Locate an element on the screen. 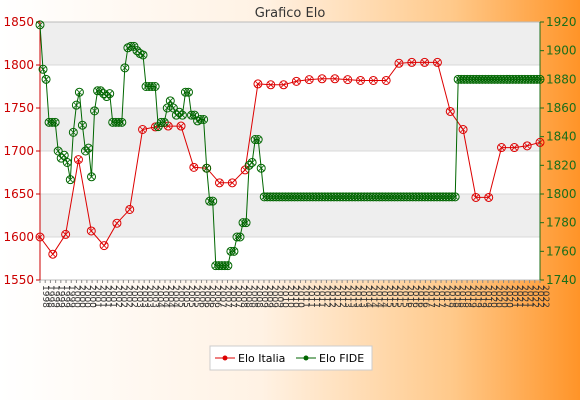 Image resolution: width=580 pixels, height=400 pixels. x-tick-label: 2004 is located at coordinates (160, 296).